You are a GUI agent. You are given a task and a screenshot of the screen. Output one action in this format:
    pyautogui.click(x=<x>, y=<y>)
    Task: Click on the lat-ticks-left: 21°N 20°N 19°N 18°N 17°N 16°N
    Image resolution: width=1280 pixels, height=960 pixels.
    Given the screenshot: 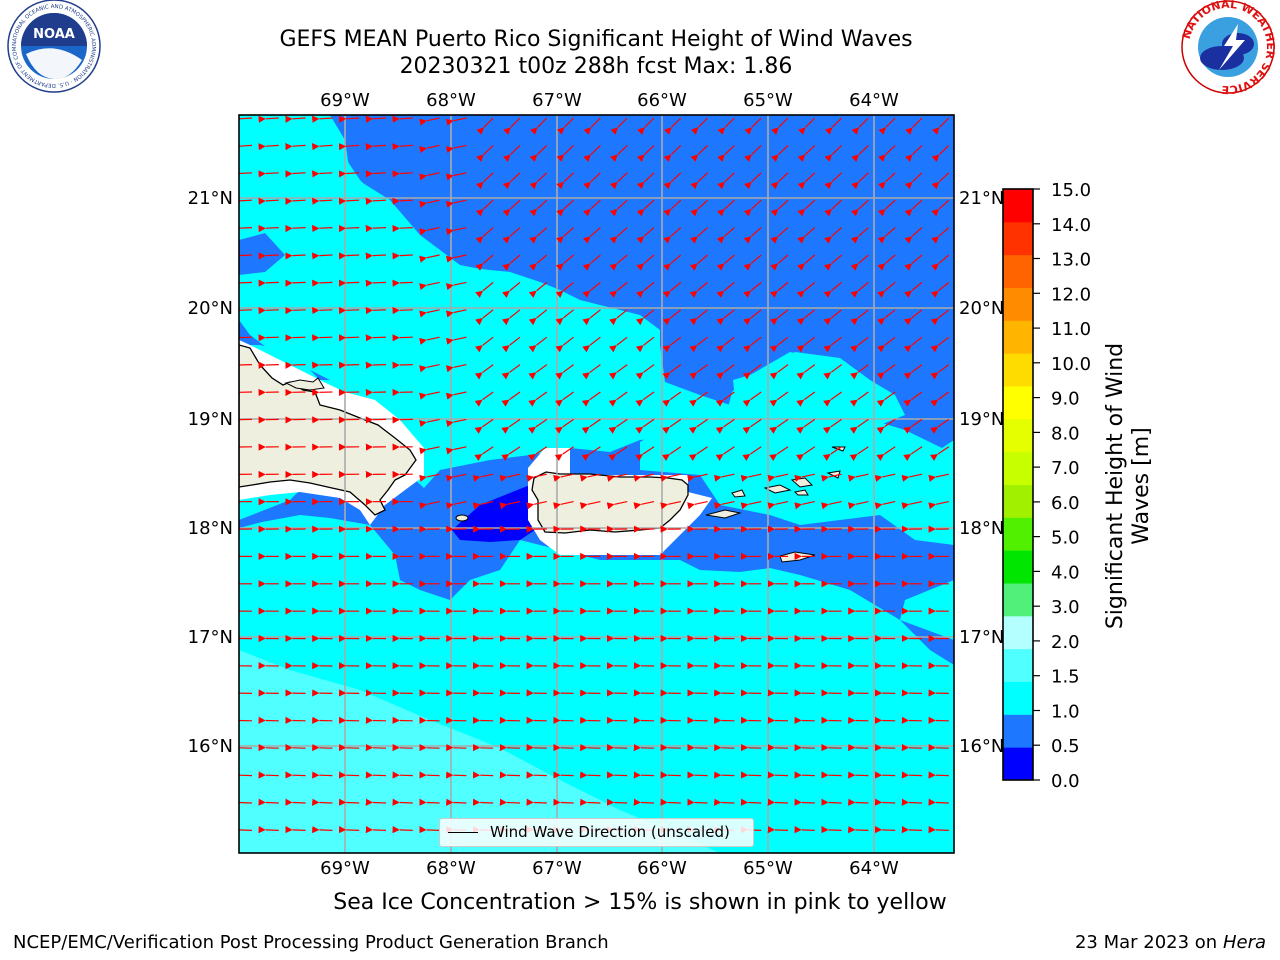 What is the action you would take?
    pyautogui.click(x=210, y=472)
    